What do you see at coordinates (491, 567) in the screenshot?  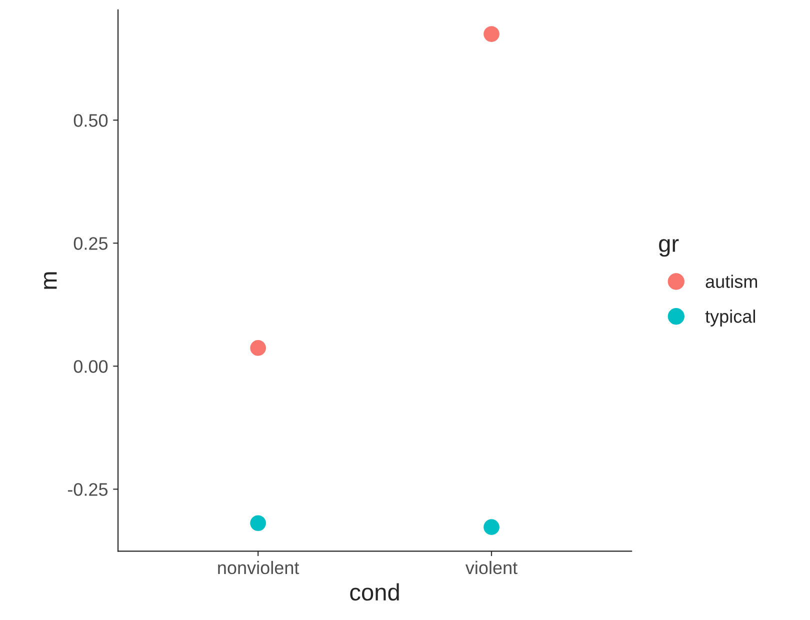 I see `x-tick-label: violent` at bounding box center [491, 567].